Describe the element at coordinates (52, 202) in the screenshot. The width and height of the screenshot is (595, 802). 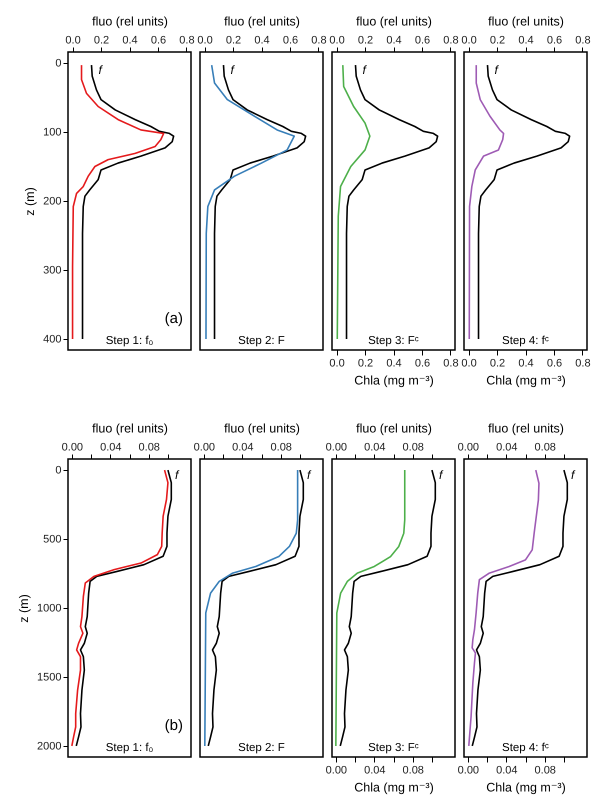
I see `y-tick-label: 200` at that location.